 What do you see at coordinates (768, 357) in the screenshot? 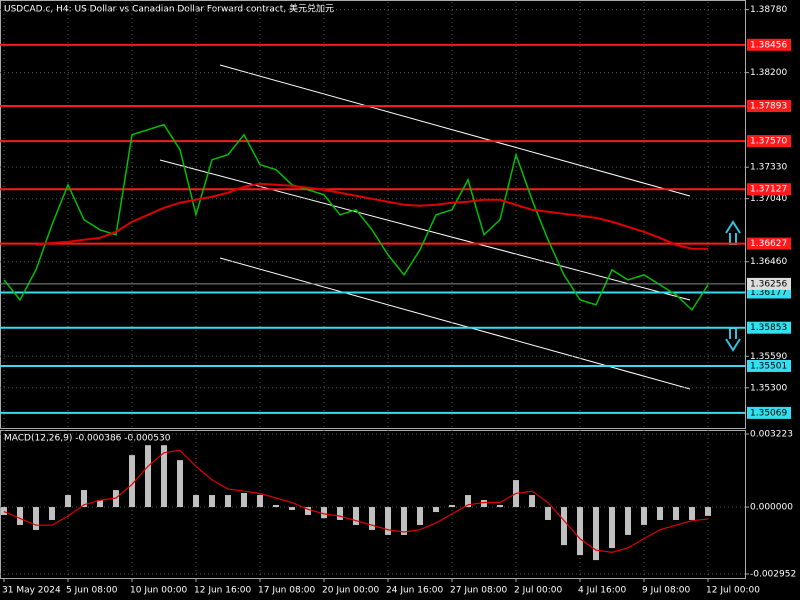
I see `y-tick-label: 1.35590` at bounding box center [768, 357].